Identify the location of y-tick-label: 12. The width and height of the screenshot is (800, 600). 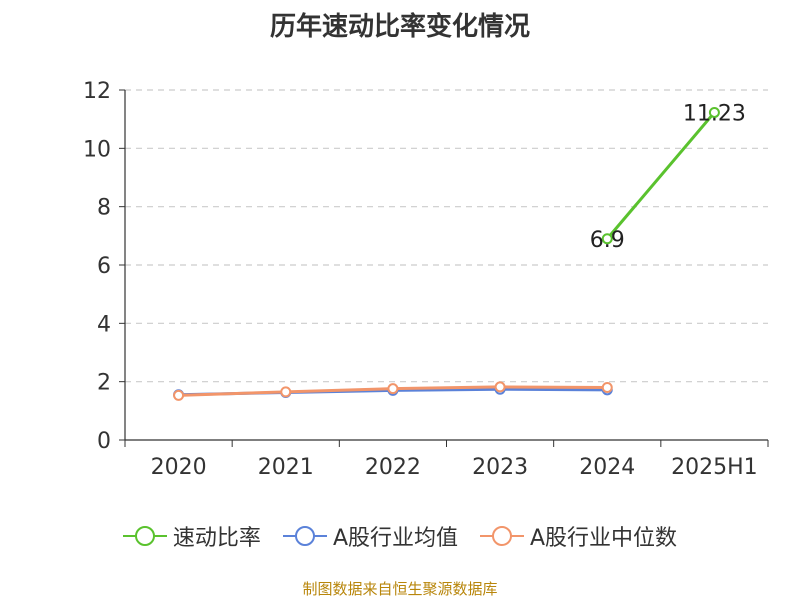
(97, 91).